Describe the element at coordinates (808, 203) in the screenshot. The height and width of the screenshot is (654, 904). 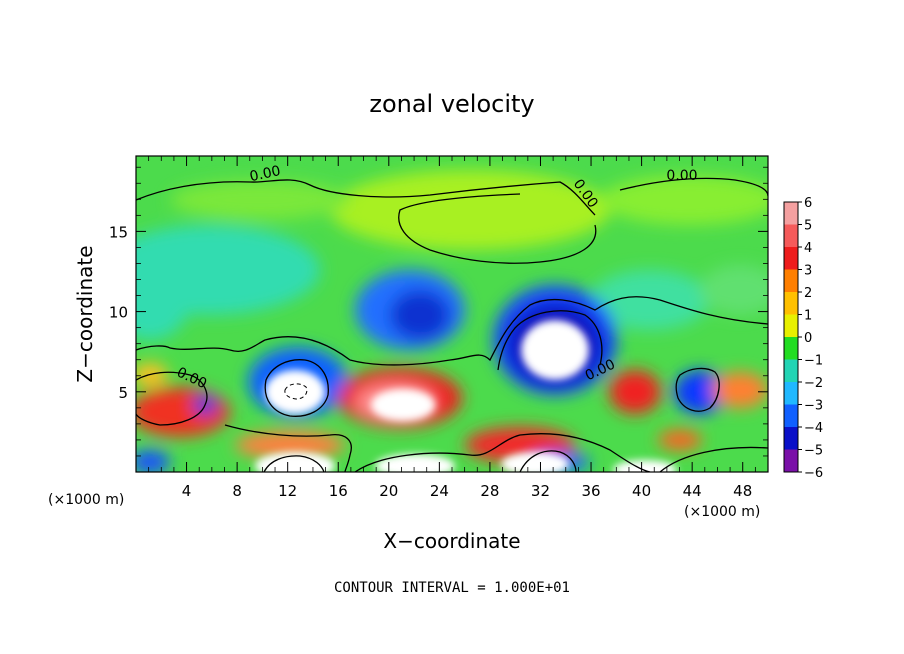
I see `colorbar-label: 6` at that location.